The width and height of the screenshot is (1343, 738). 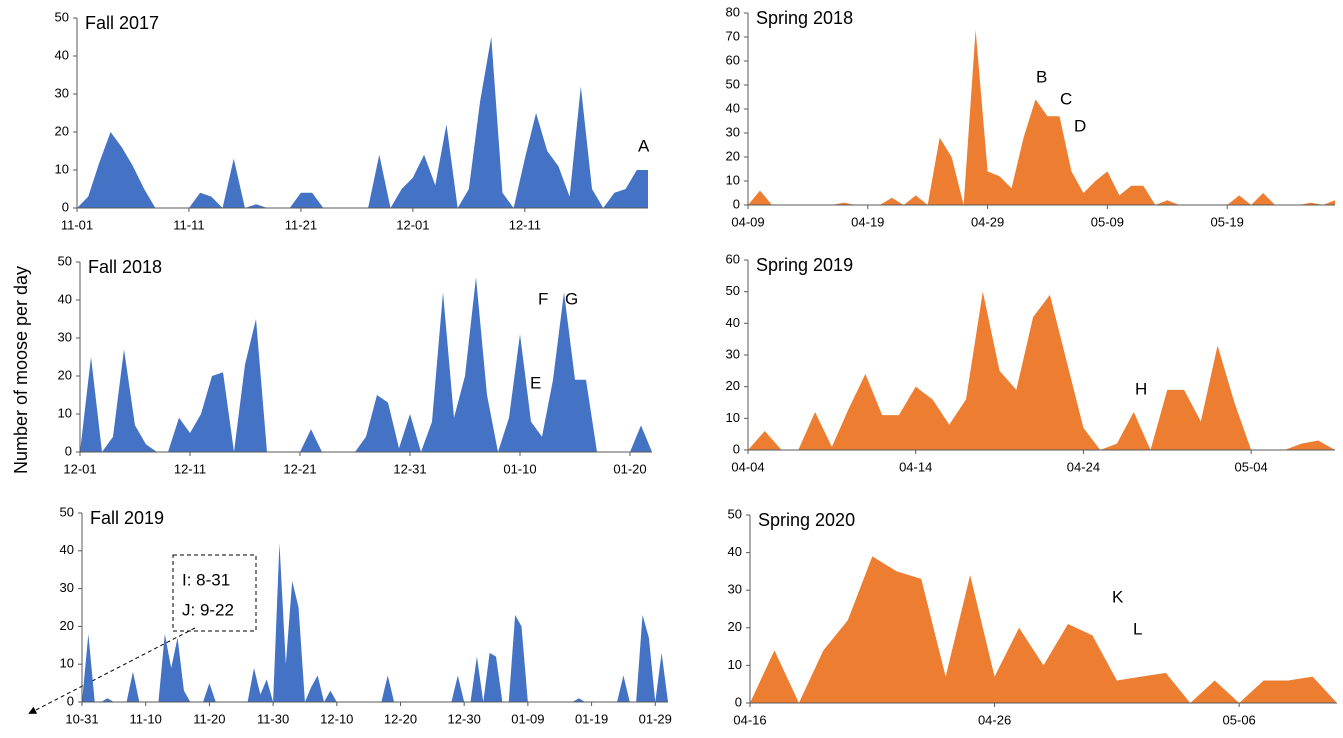 I want to click on x-tick-label: 01-20, so click(x=629, y=468).